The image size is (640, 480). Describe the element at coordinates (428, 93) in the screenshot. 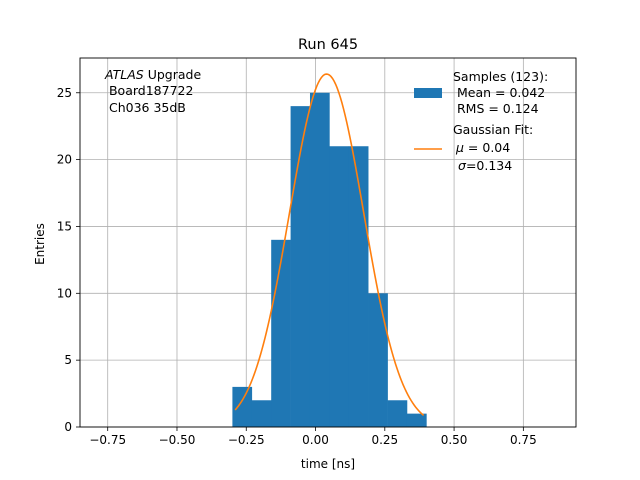

I see `legend-histogram-swatch` at that location.